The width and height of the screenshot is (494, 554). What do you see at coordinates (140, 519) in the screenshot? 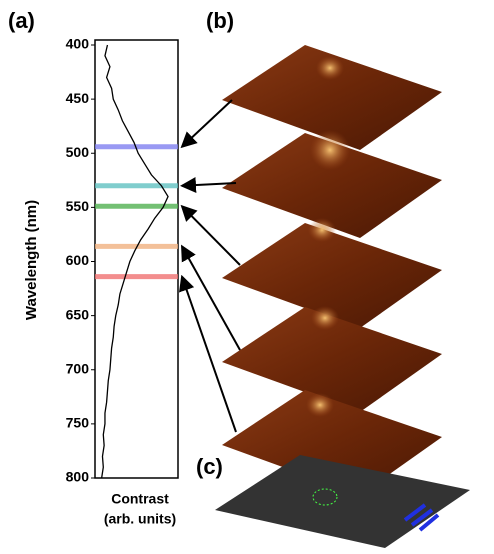
I see `axis-title: (arb. units)` at bounding box center [140, 519].